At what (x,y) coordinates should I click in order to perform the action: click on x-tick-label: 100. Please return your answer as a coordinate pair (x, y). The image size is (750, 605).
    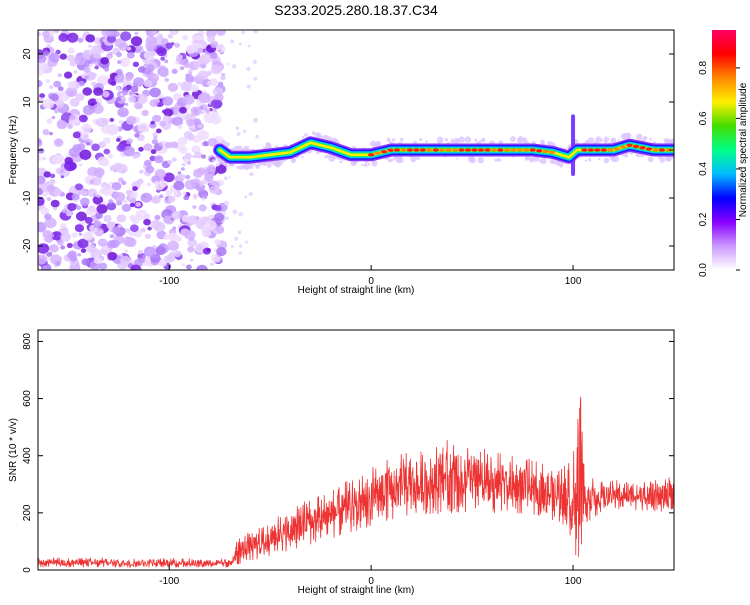
    Looking at the image, I should click on (573, 281).